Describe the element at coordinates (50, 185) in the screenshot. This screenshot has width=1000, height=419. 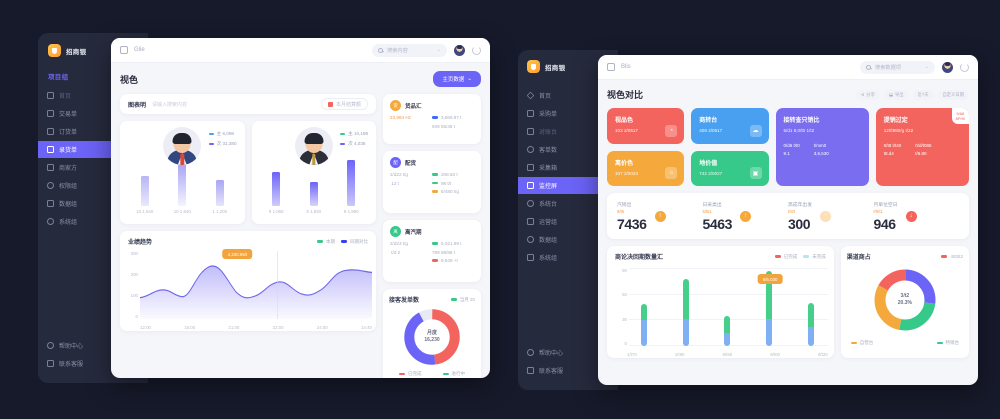
I see `lock-icon` at that location.